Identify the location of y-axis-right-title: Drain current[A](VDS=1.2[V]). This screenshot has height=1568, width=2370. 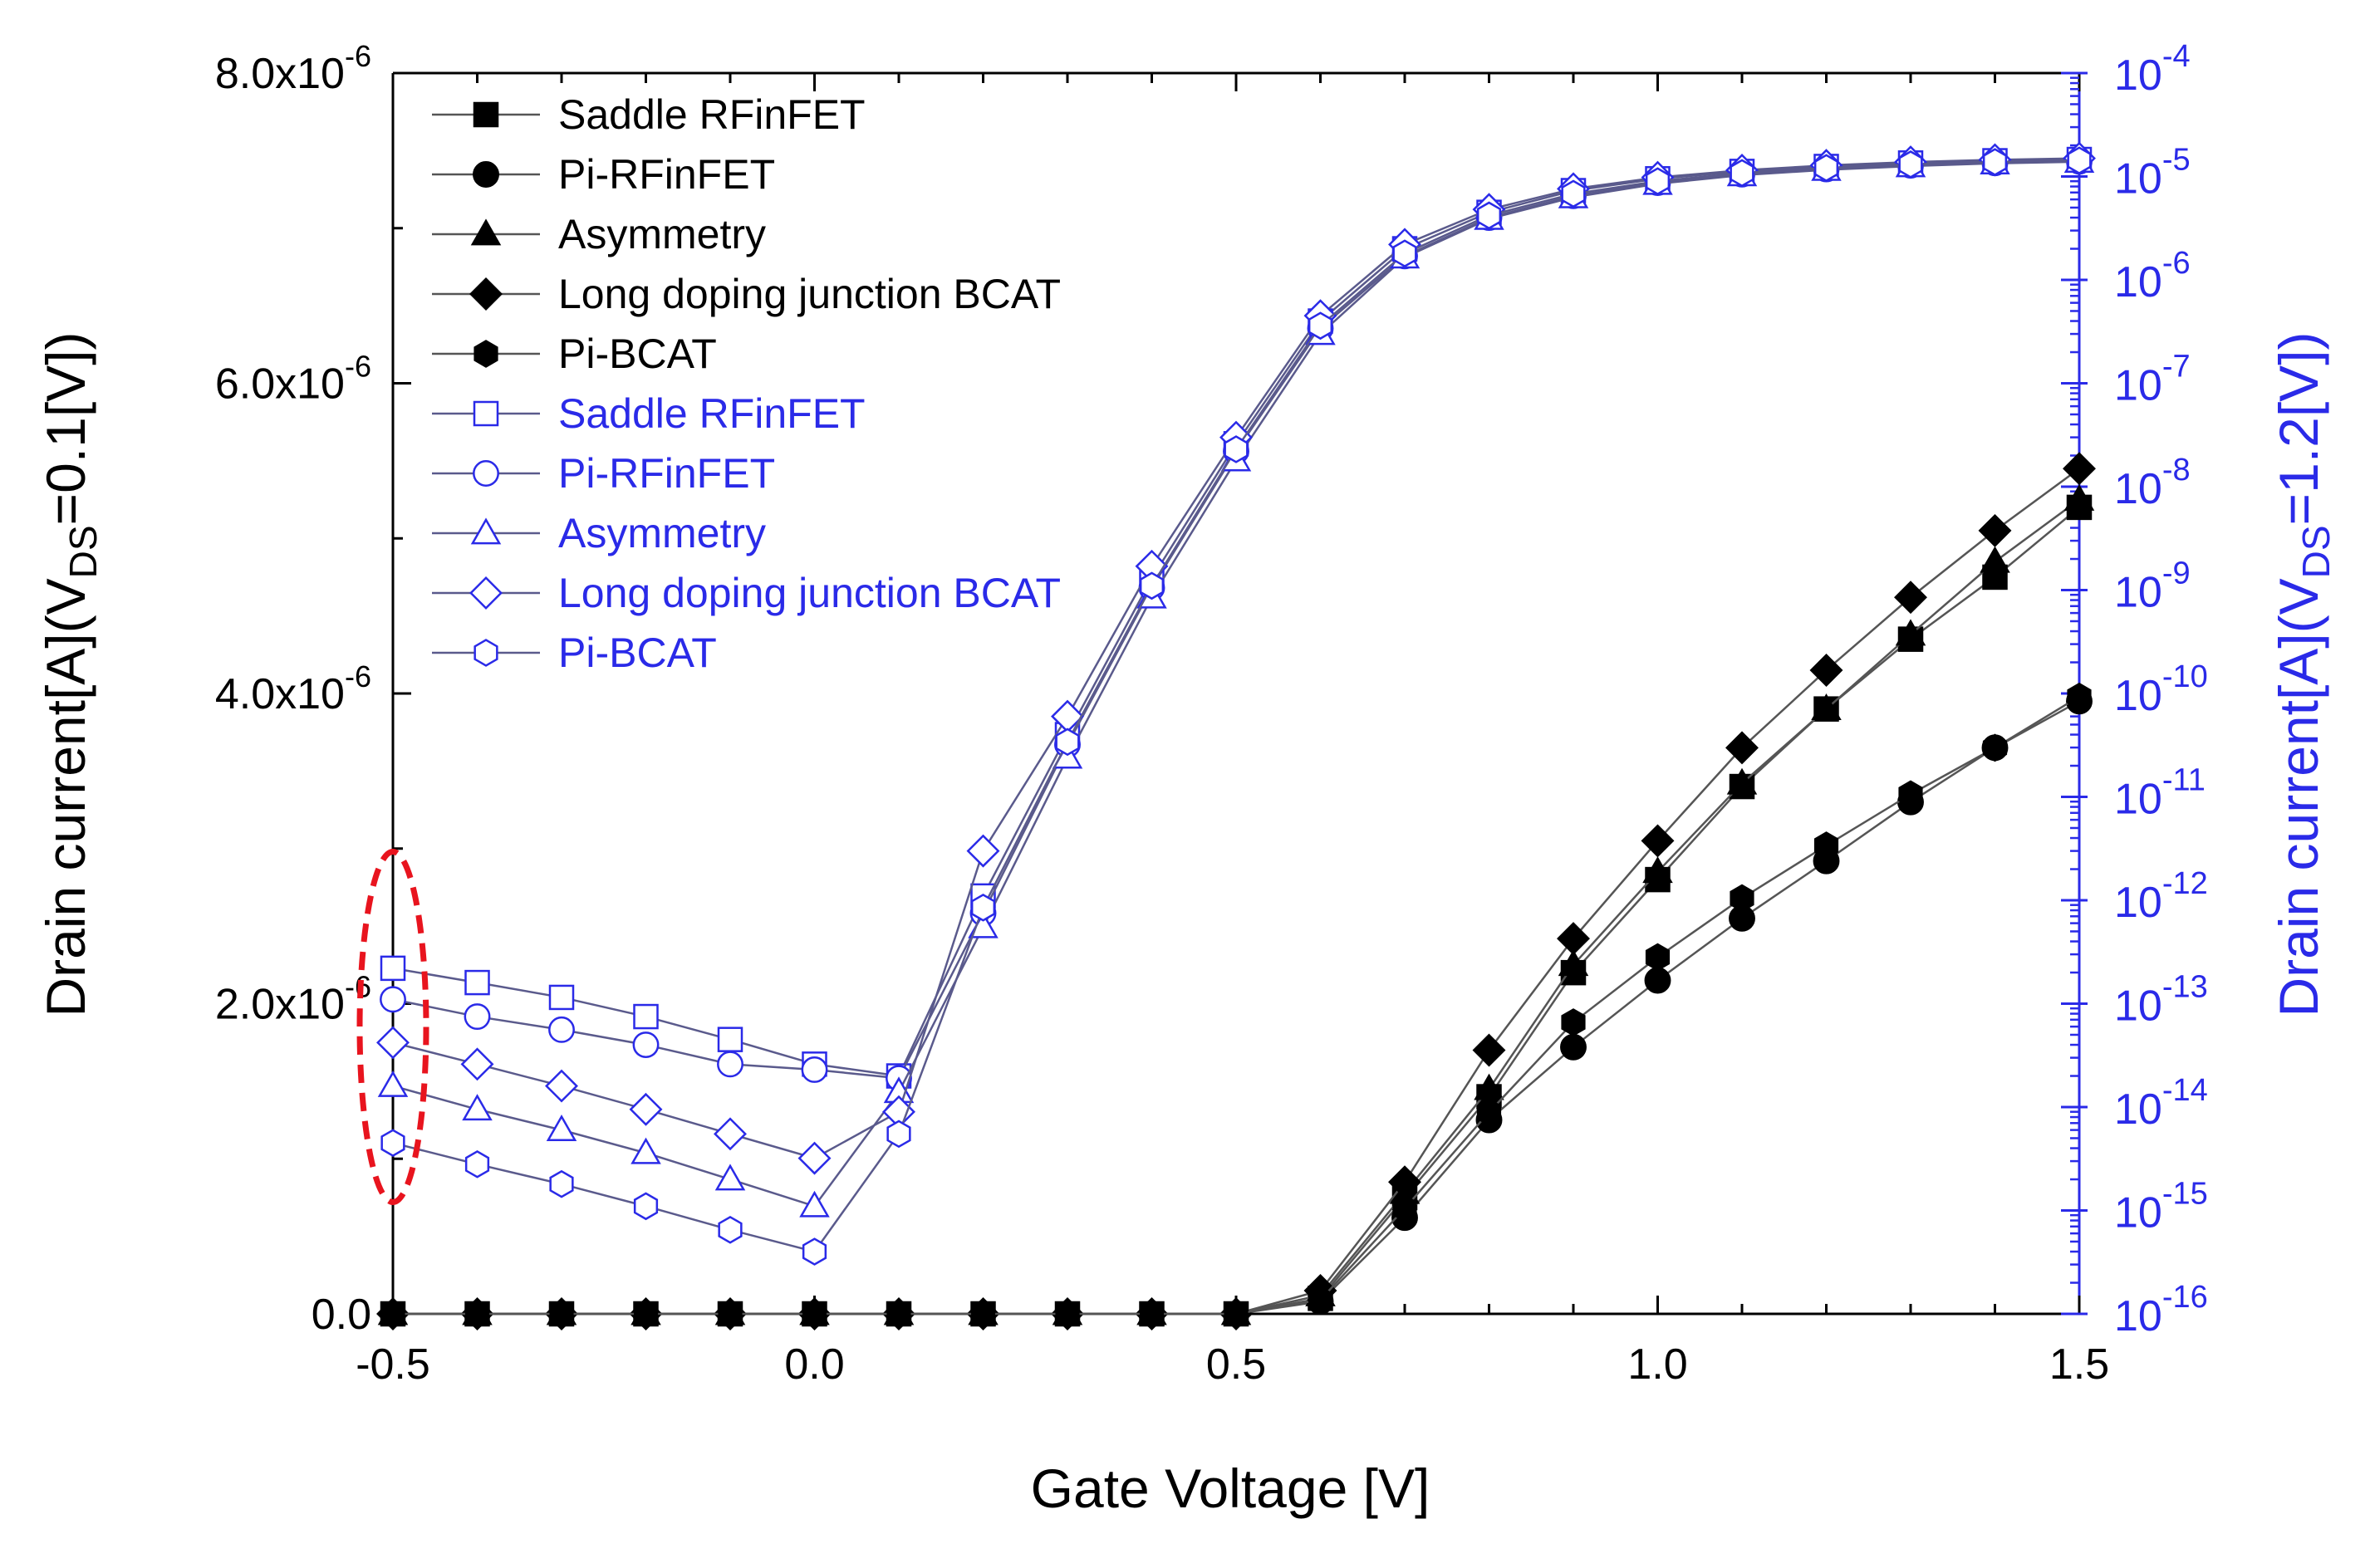
(2303, 674).